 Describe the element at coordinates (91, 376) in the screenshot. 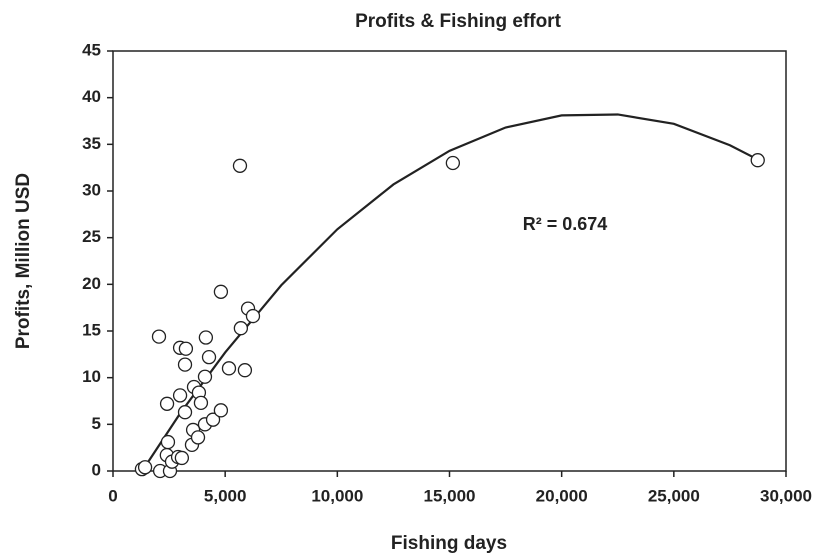

I see `y-tick-label: 10` at that location.